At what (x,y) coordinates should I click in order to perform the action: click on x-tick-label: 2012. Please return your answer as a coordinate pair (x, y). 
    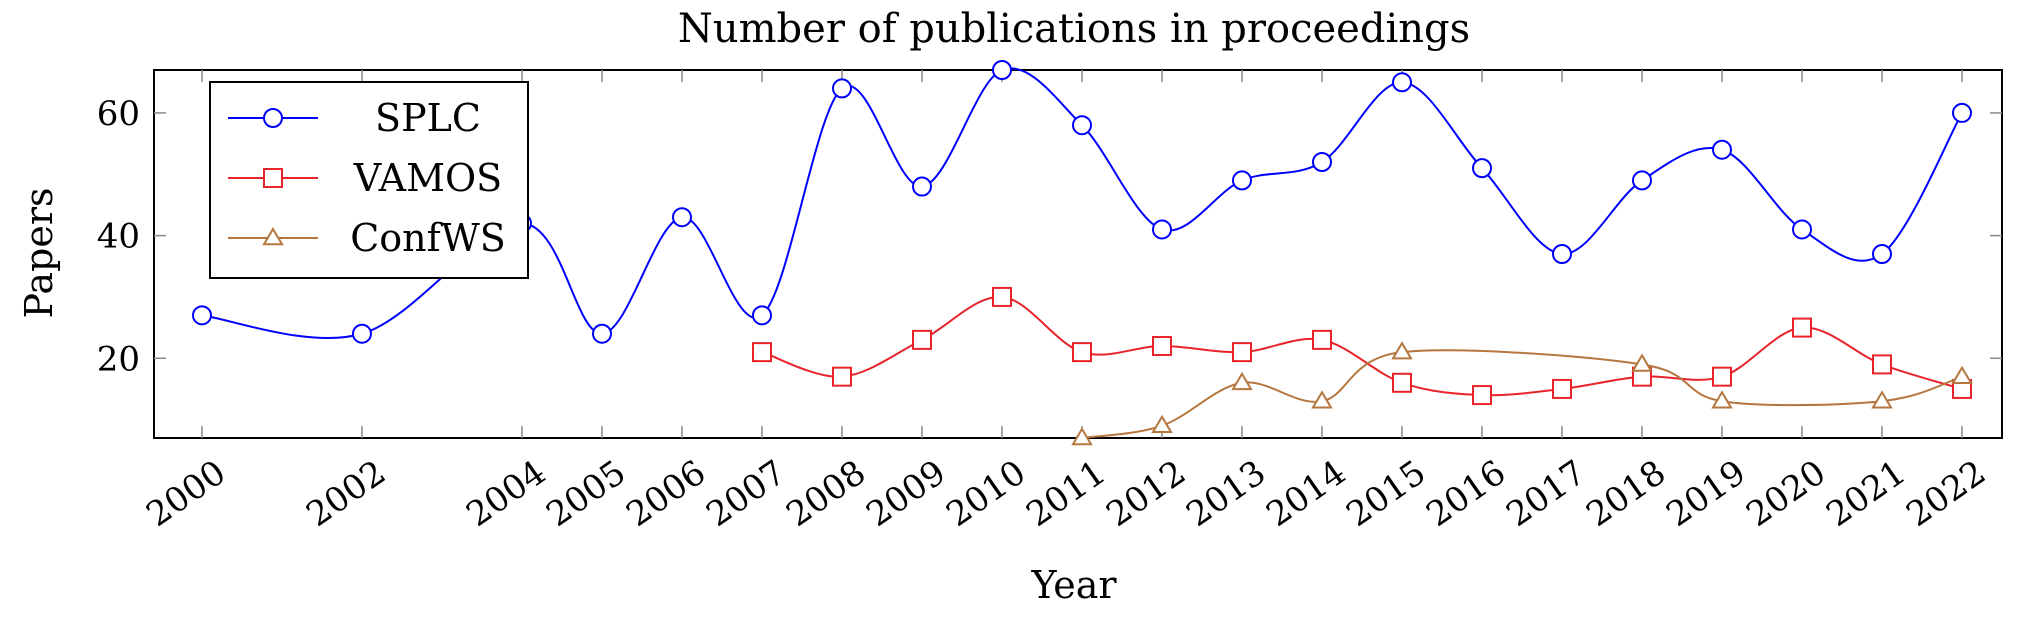
    Looking at the image, I should click on (1146, 494).